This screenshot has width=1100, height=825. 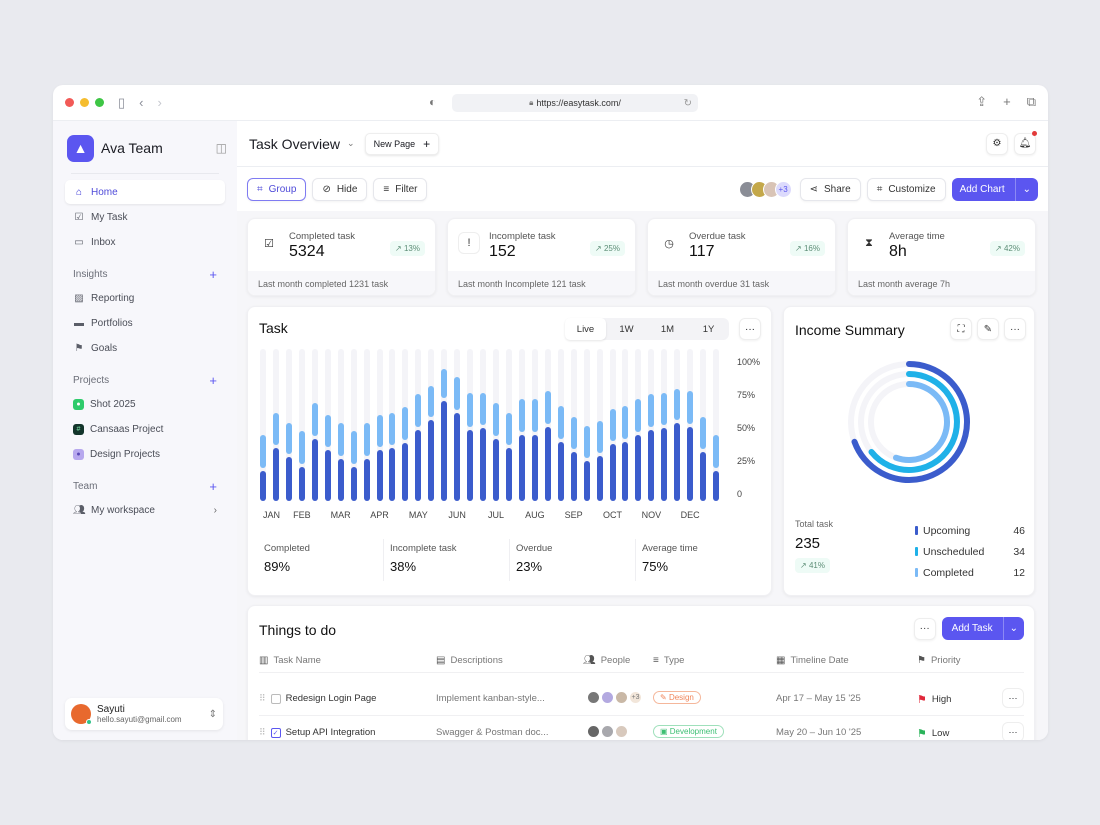 I want to click on address-bar: 🔒︎ https://easytask.com/ ↻, so click(x=575, y=103).